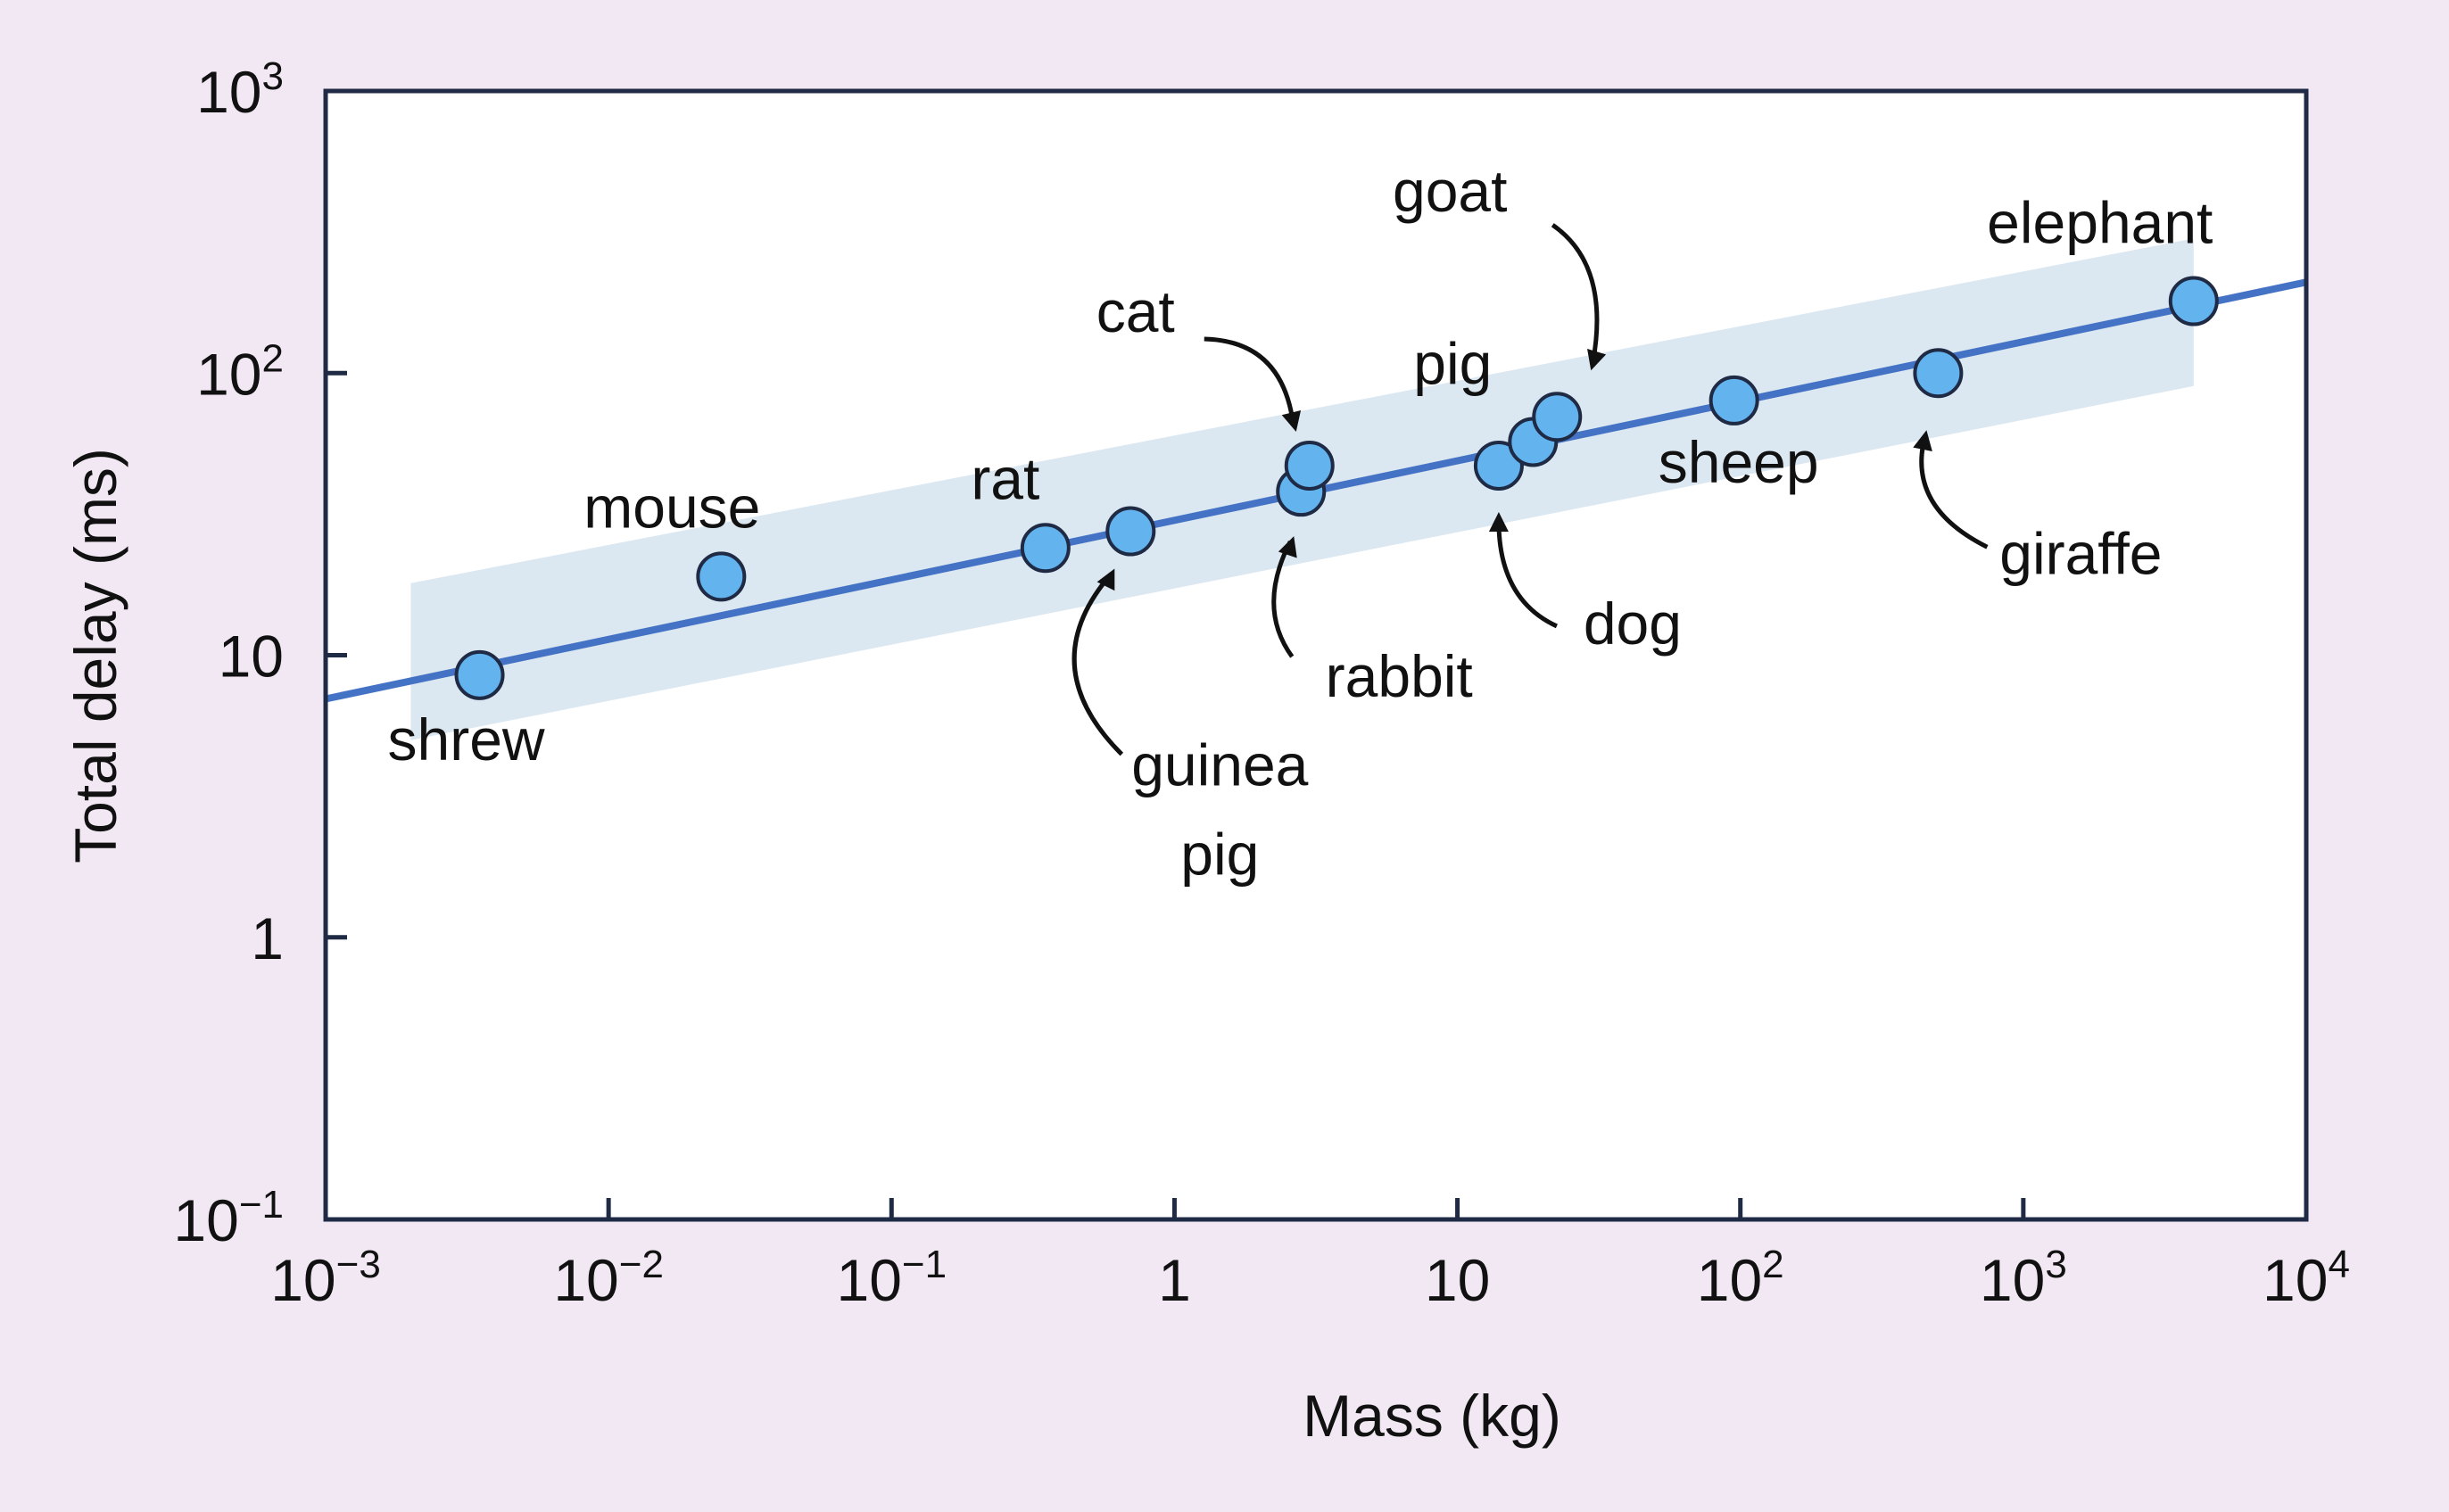 Image resolution: width=2449 pixels, height=1512 pixels. Describe the element at coordinates (891, 1278) in the screenshot. I see `x-tick-label: 10⁻¹` at that location.